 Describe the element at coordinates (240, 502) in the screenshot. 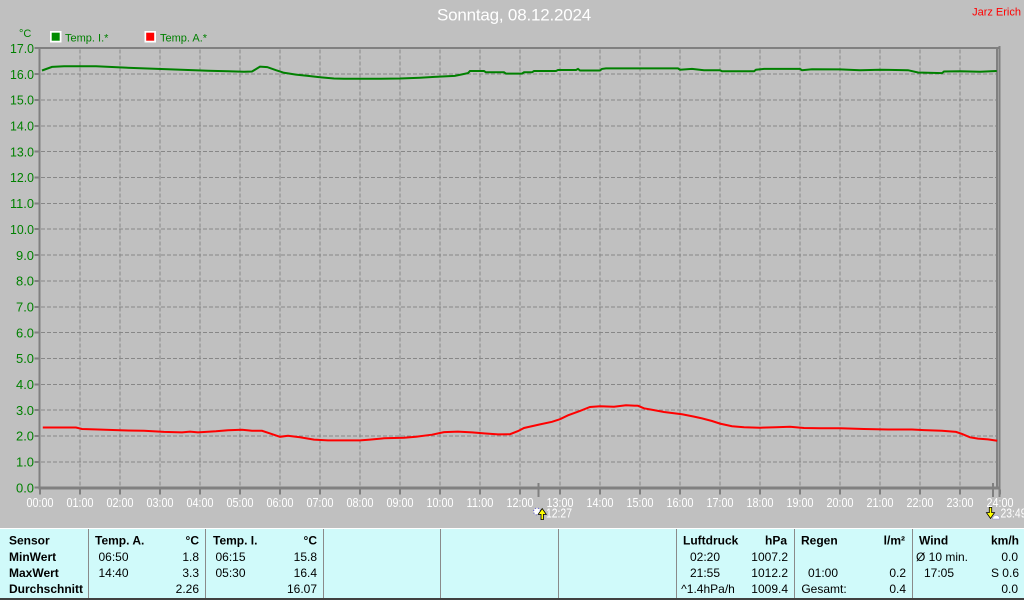

I see `svg-text: 05:00` at that location.